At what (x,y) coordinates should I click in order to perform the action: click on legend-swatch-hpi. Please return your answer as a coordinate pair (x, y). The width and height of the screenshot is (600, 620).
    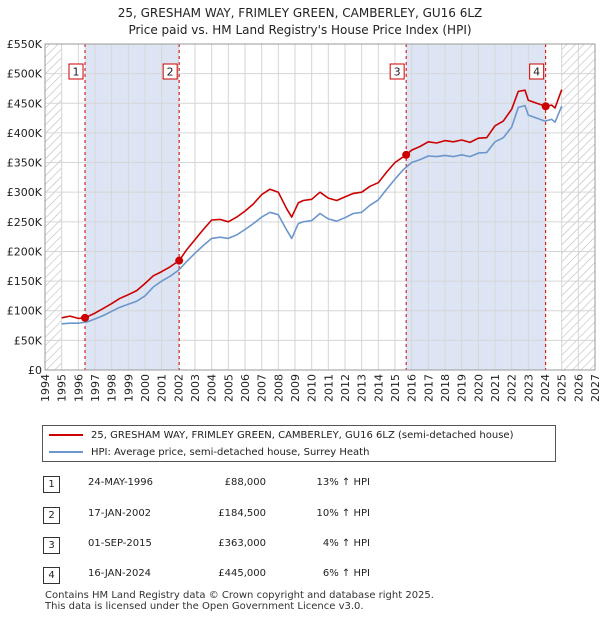
    Looking at the image, I should click on (66, 452).